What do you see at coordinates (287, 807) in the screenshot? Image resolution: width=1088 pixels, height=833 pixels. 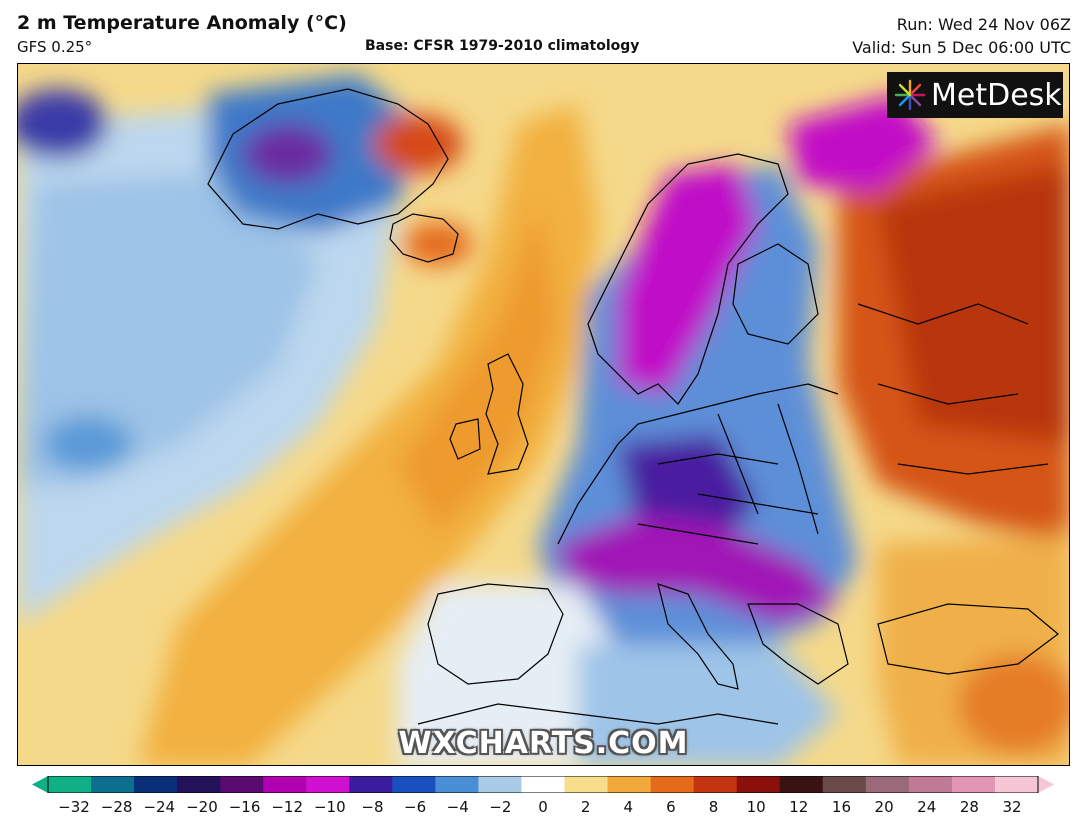 I see `colorbar-tick-label: −12` at bounding box center [287, 807].